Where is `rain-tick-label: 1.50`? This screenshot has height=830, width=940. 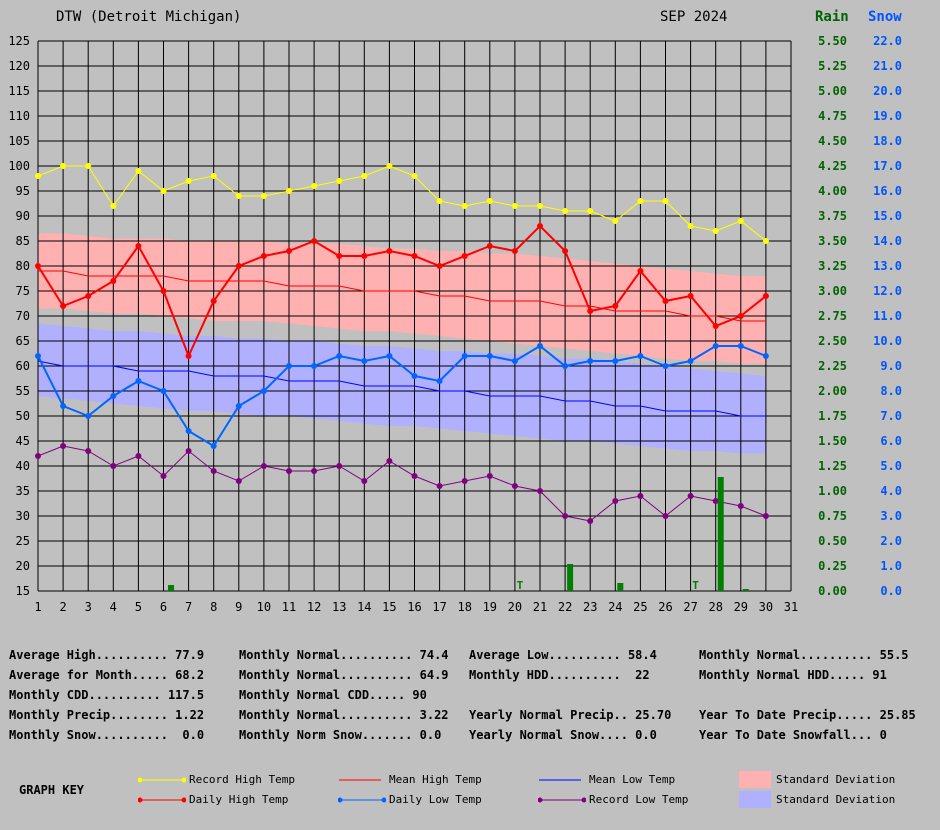 rain-tick-label: 1.50 is located at coordinates (832, 441).